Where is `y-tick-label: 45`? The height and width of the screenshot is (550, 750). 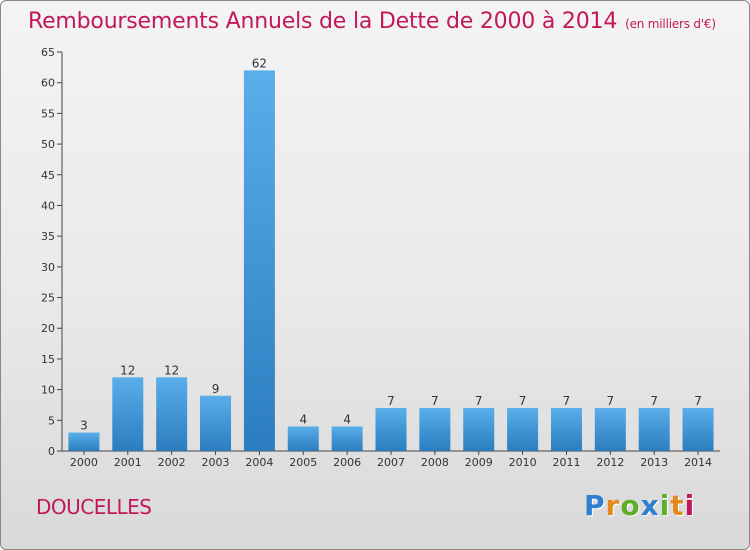 y-tick-label: 45 is located at coordinates (48, 175).